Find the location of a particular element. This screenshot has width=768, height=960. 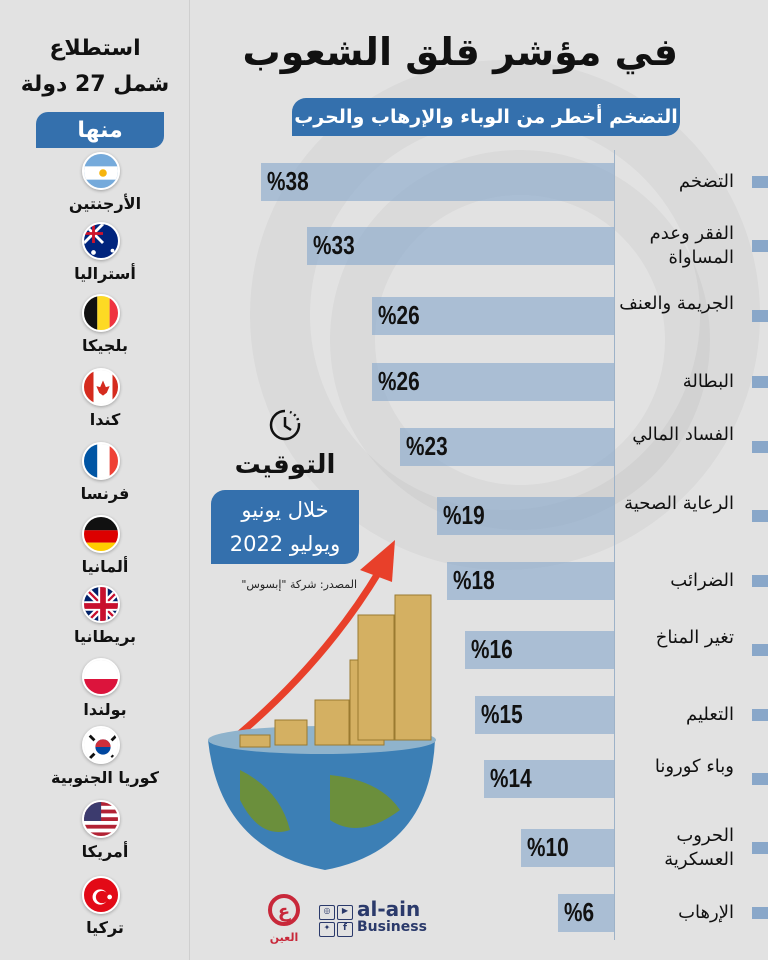

category-label: الفقر وعدم المساواة is located at coordinates (691, 245).